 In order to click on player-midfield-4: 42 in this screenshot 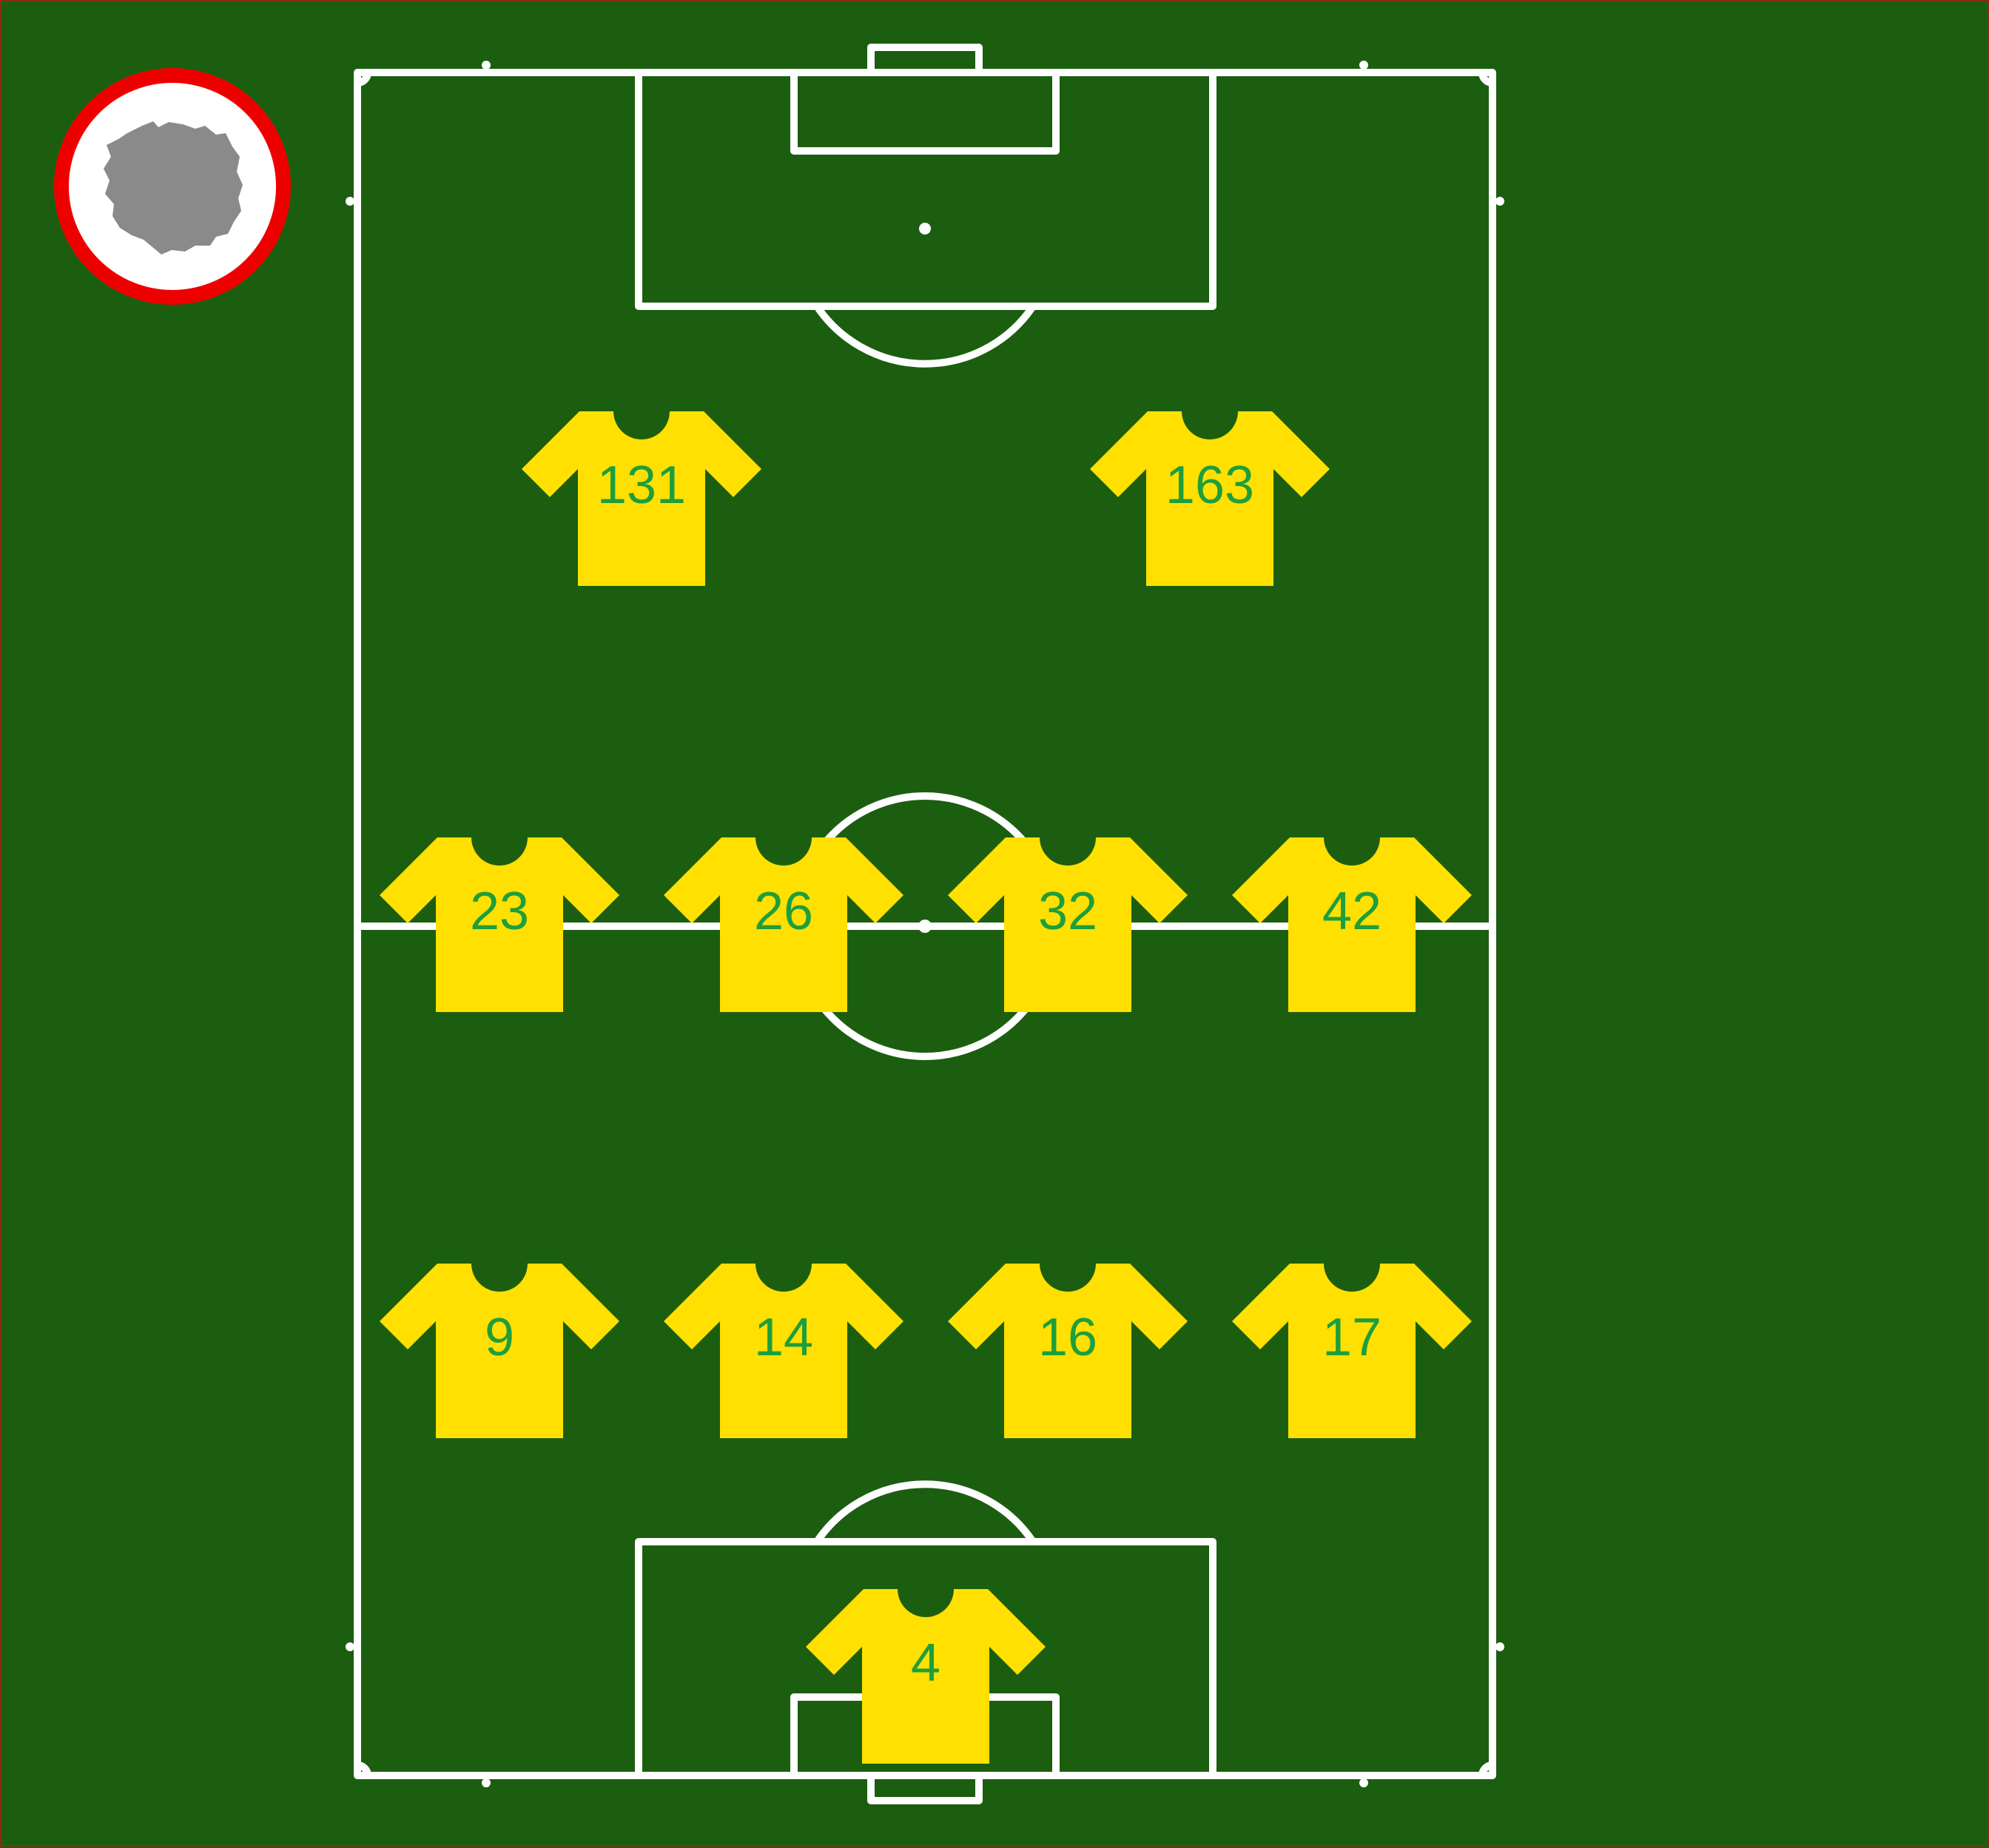, I will do `click(1352, 924)`.